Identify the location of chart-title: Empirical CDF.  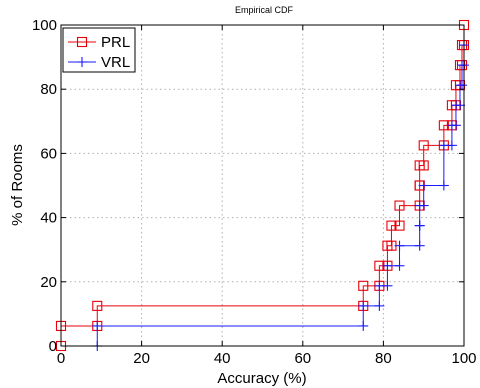
(264, 10).